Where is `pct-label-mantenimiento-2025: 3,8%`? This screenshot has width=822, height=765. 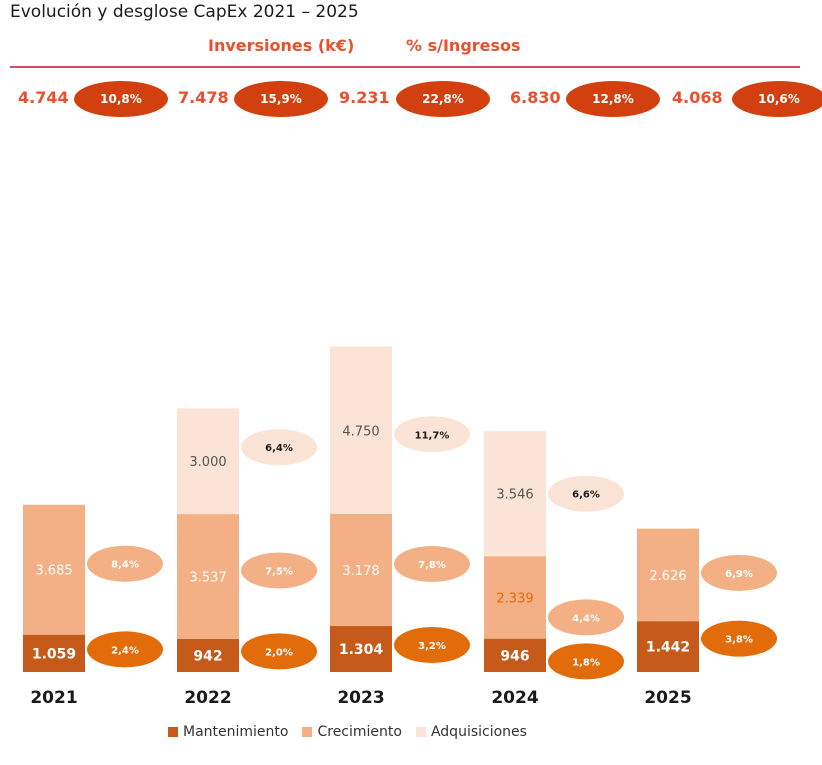
pct-label-mantenimiento-2025: 3,8% is located at coordinates (739, 640).